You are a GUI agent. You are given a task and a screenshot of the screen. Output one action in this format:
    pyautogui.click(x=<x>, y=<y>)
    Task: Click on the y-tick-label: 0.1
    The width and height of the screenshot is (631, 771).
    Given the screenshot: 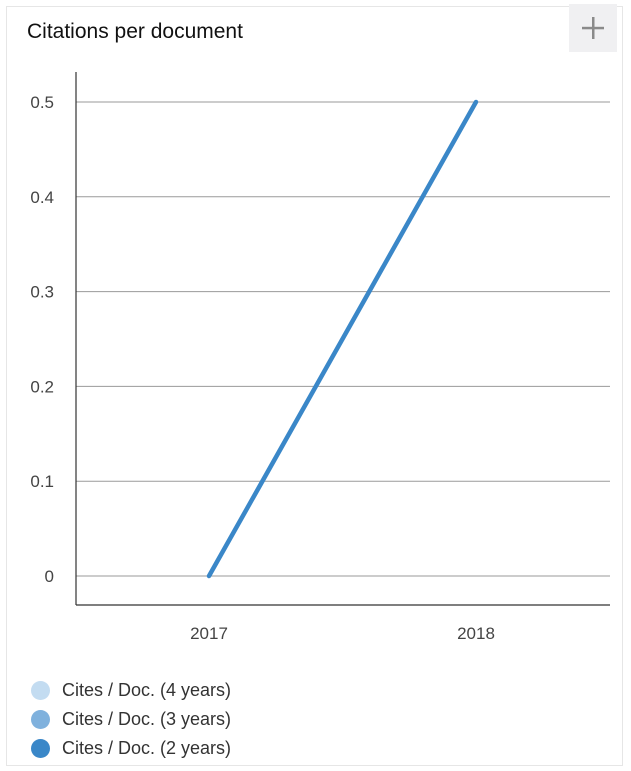 What is the action you would take?
    pyautogui.click(x=42, y=481)
    